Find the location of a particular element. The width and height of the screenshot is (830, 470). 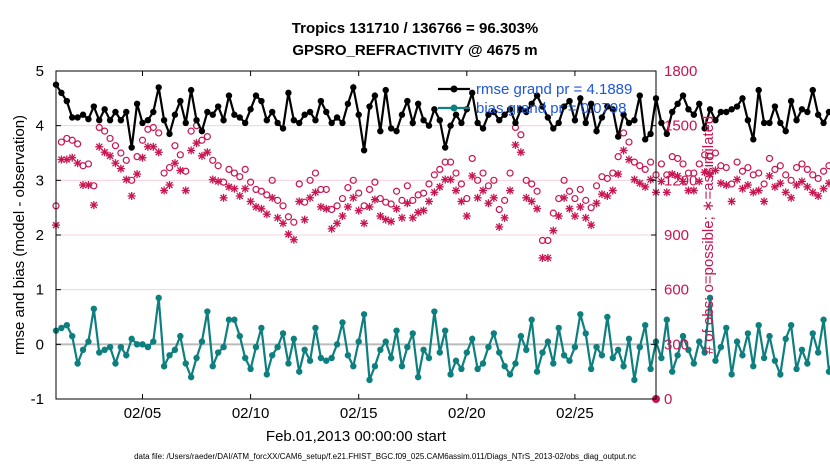

y-right-tick-label: 900 is located at coordinates (676, 235).